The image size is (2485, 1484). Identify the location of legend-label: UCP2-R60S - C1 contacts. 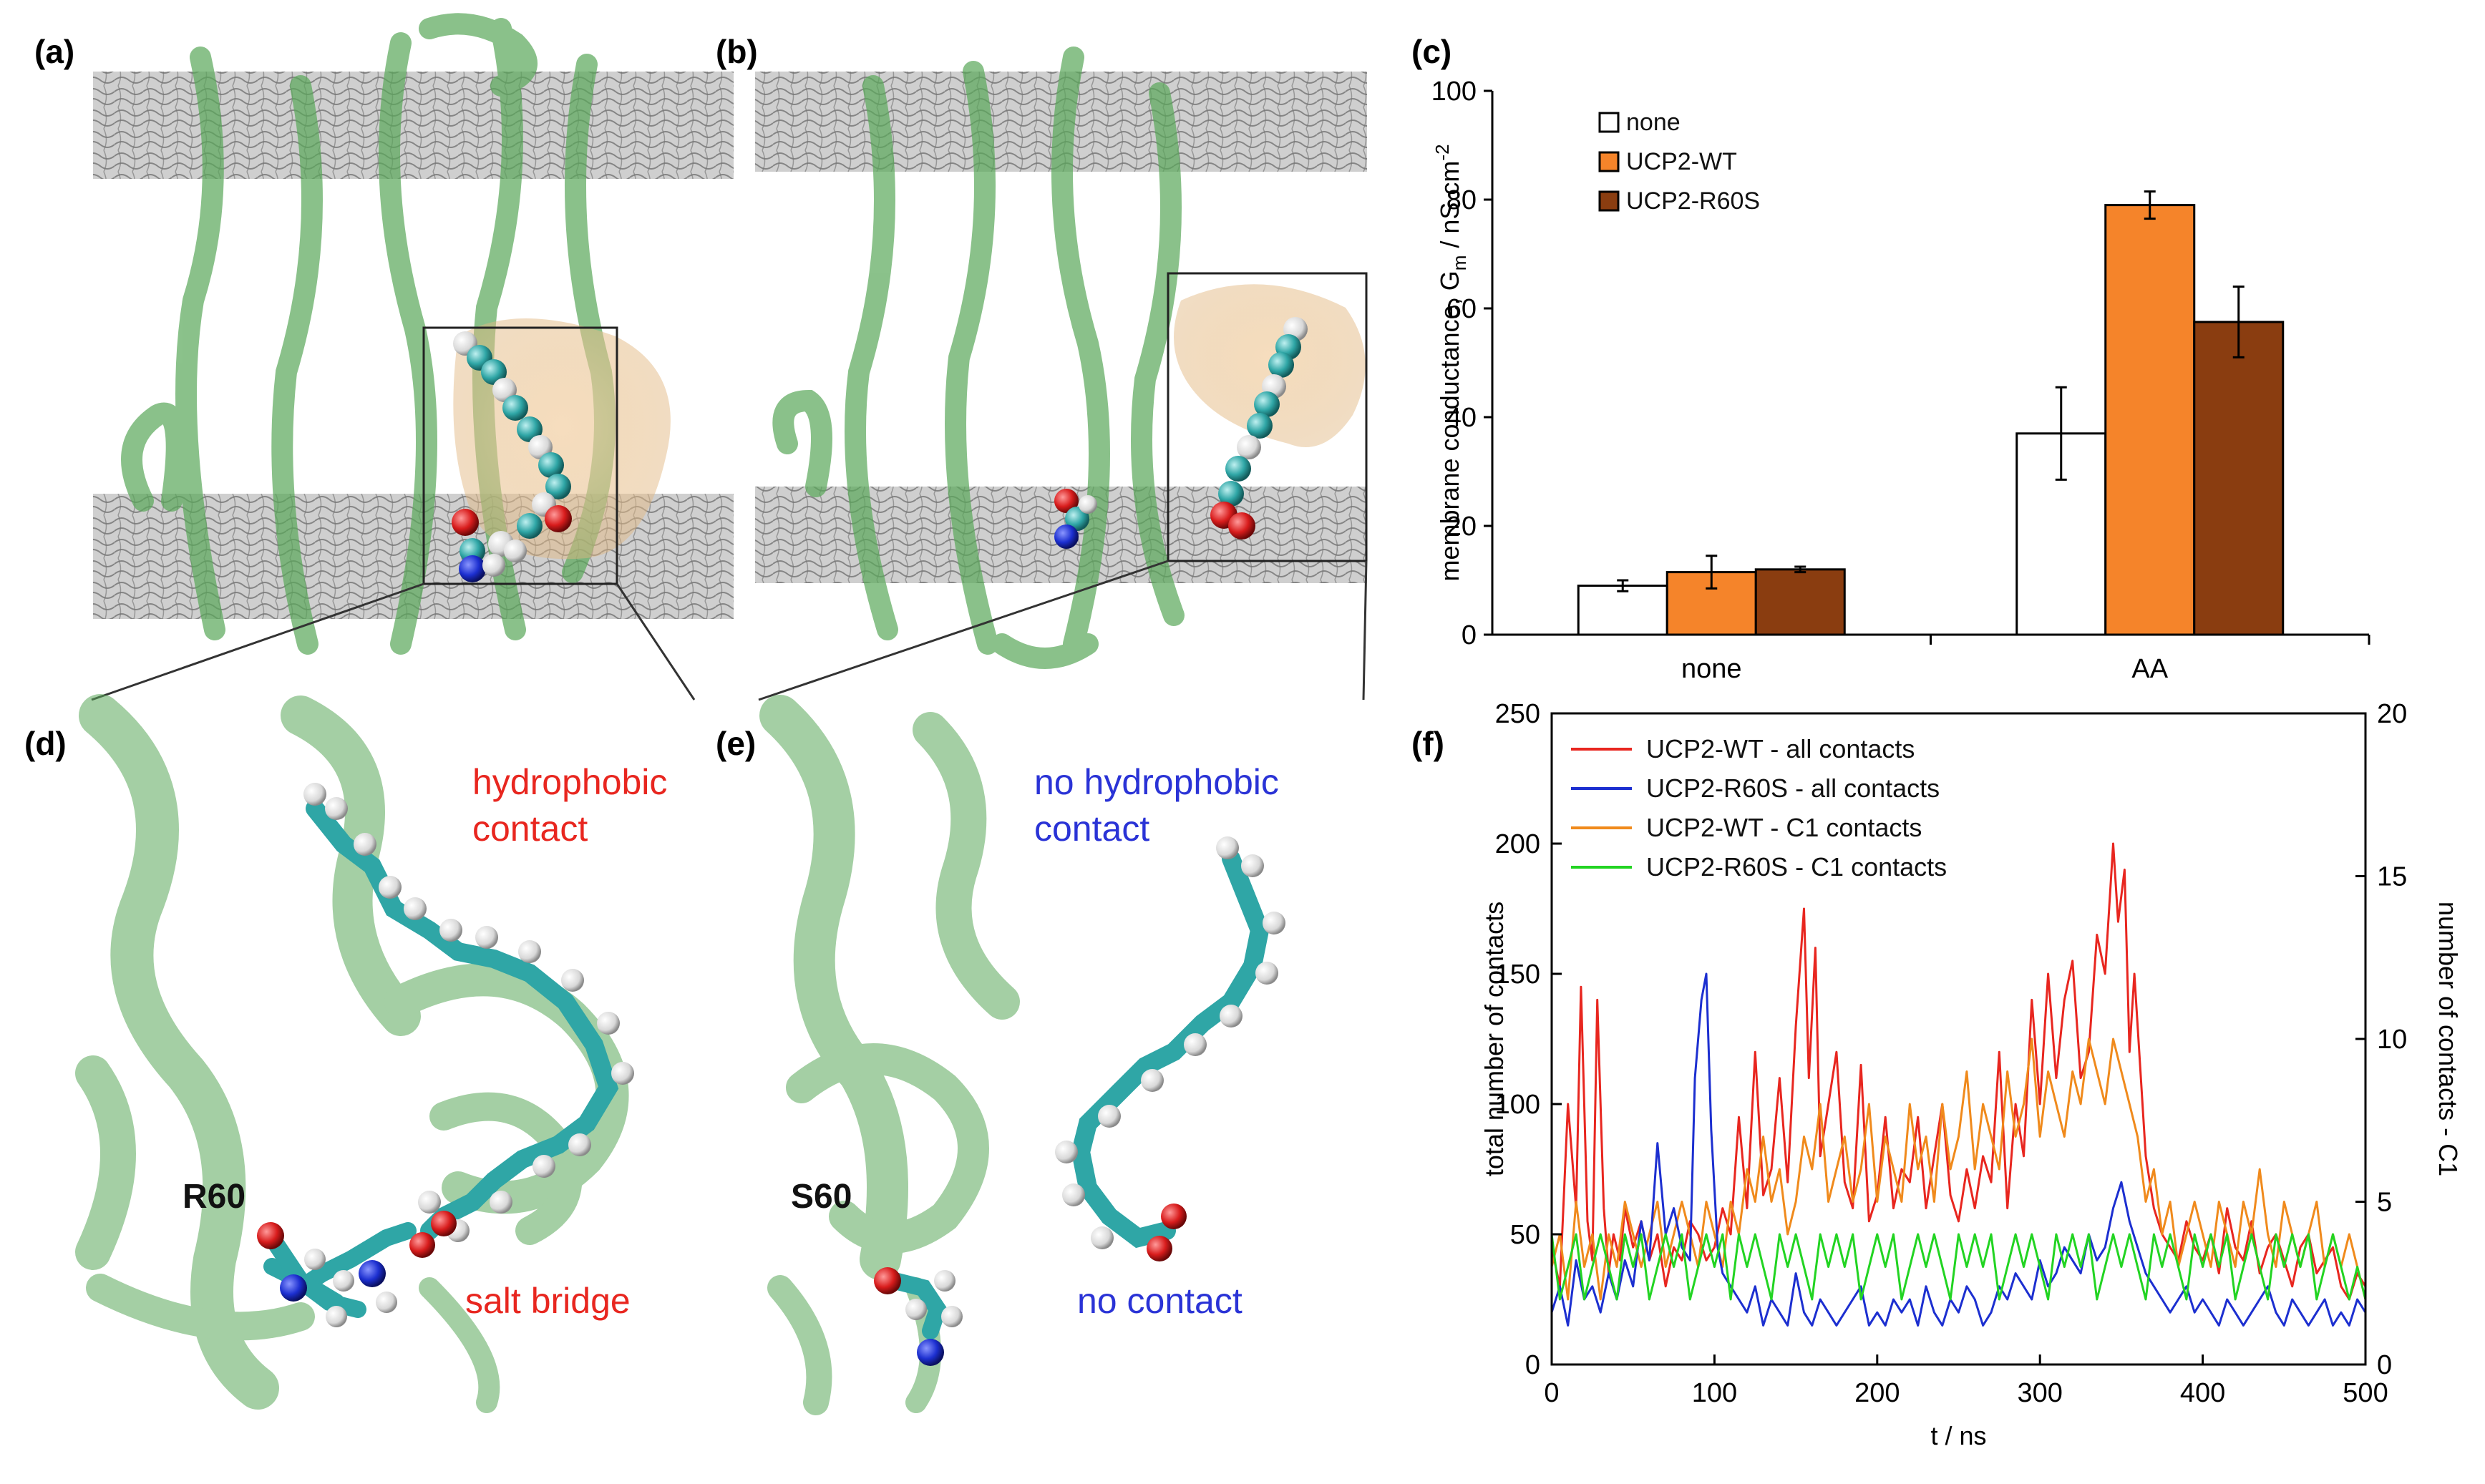
(1796, 867).